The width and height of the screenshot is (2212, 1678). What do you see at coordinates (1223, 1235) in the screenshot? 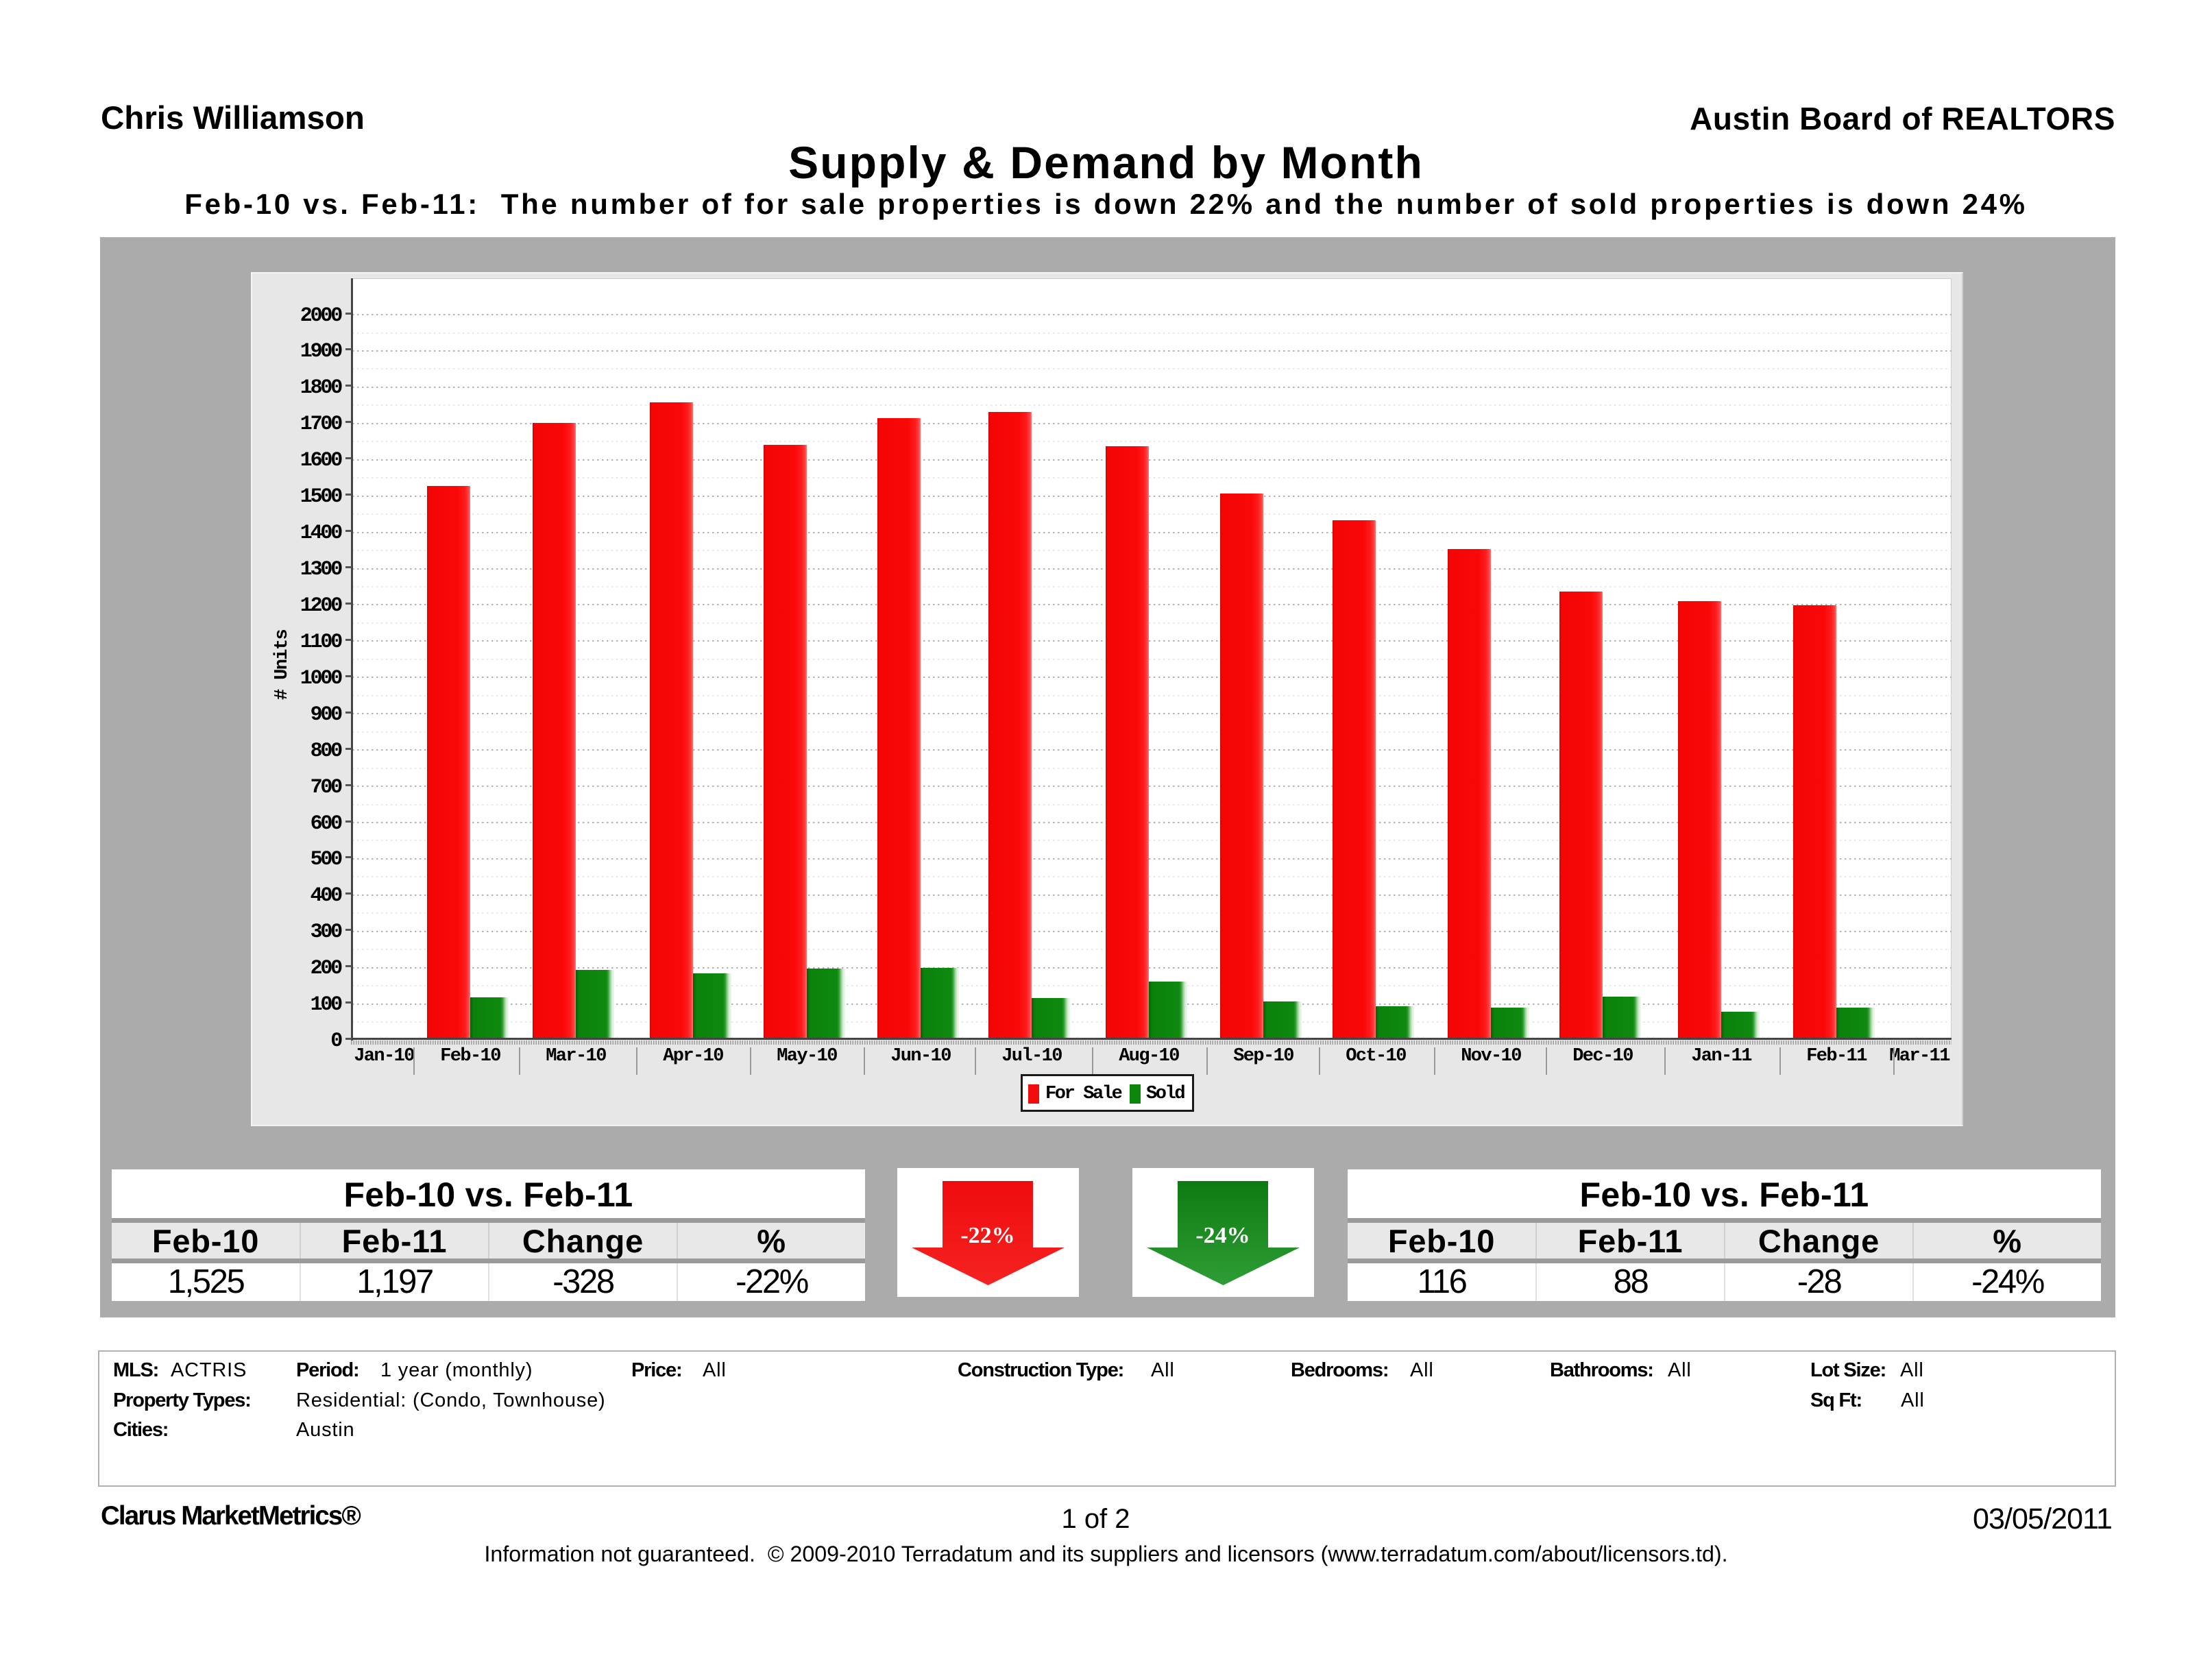
I see `svg-text: -24%` at bounding box center [1223, 1235].